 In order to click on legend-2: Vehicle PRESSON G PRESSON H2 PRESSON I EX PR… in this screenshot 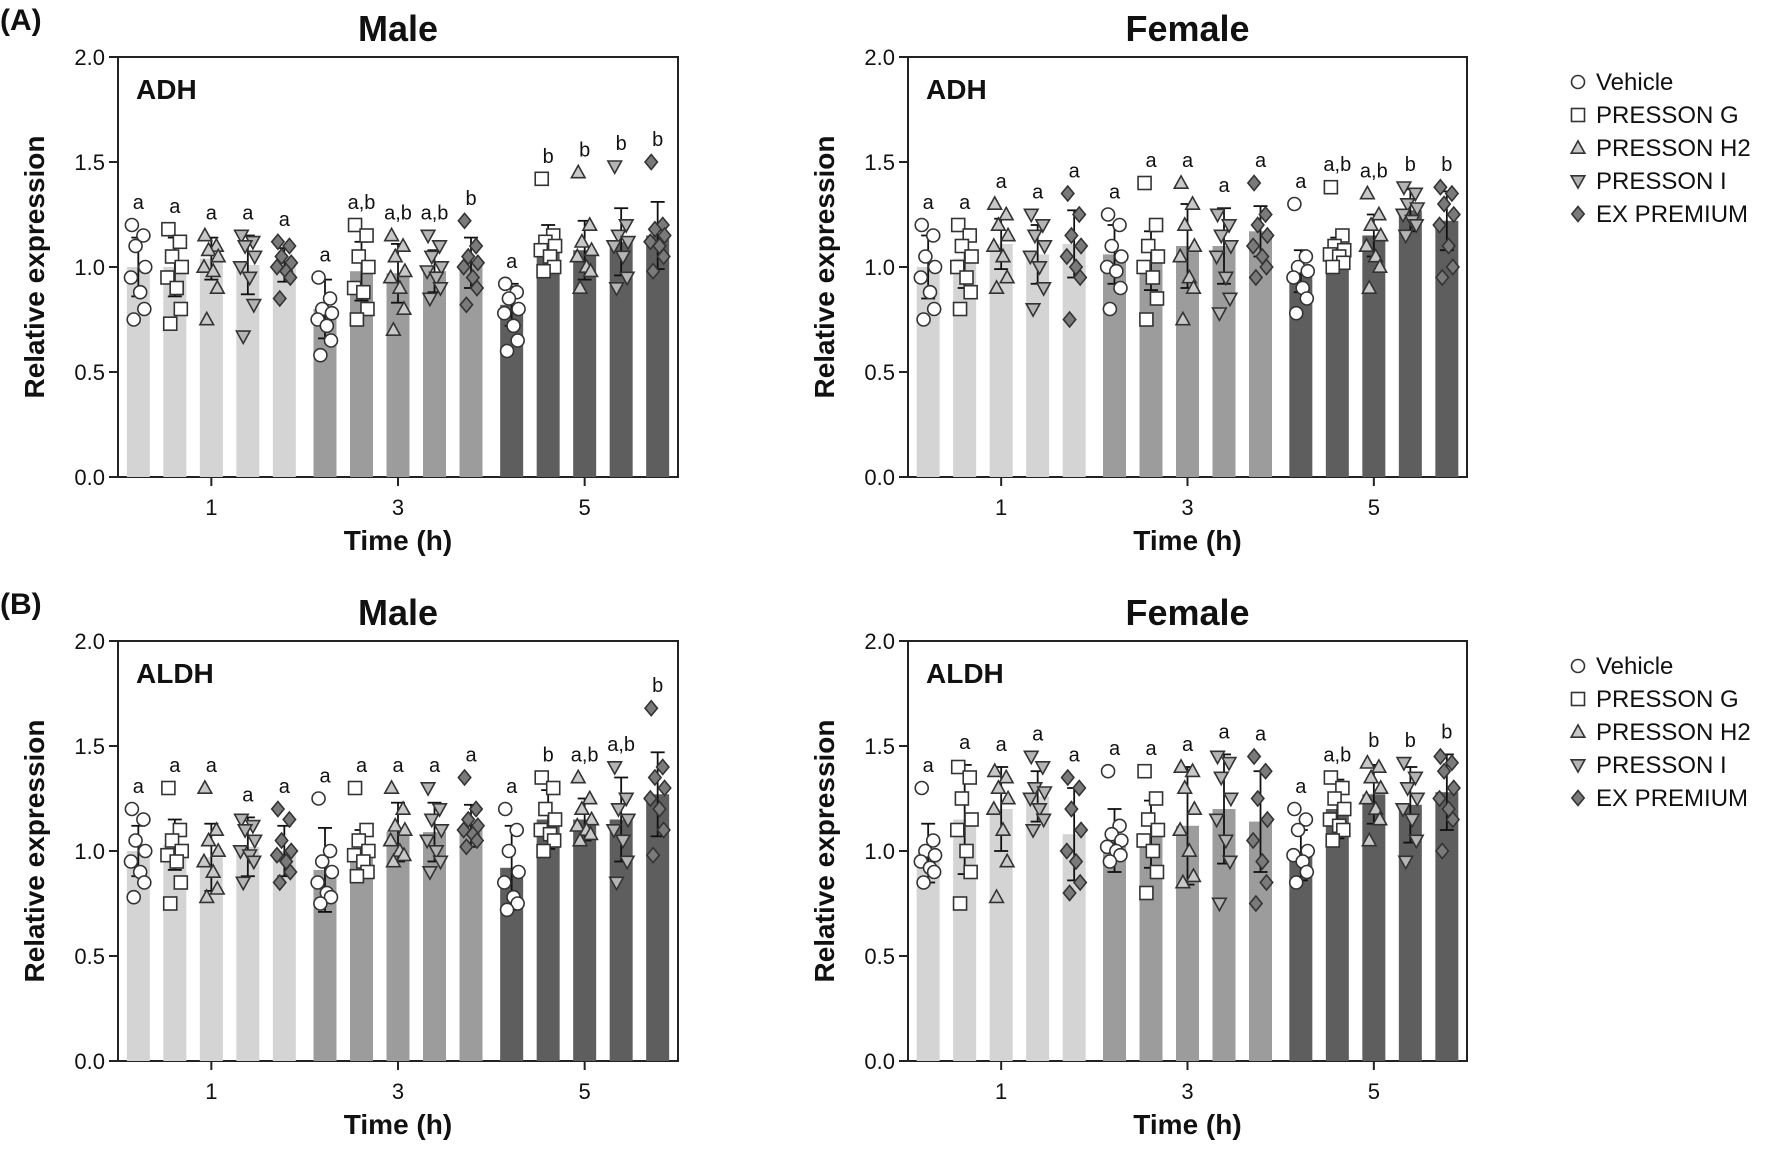, I will do `click(1660, 732)`.